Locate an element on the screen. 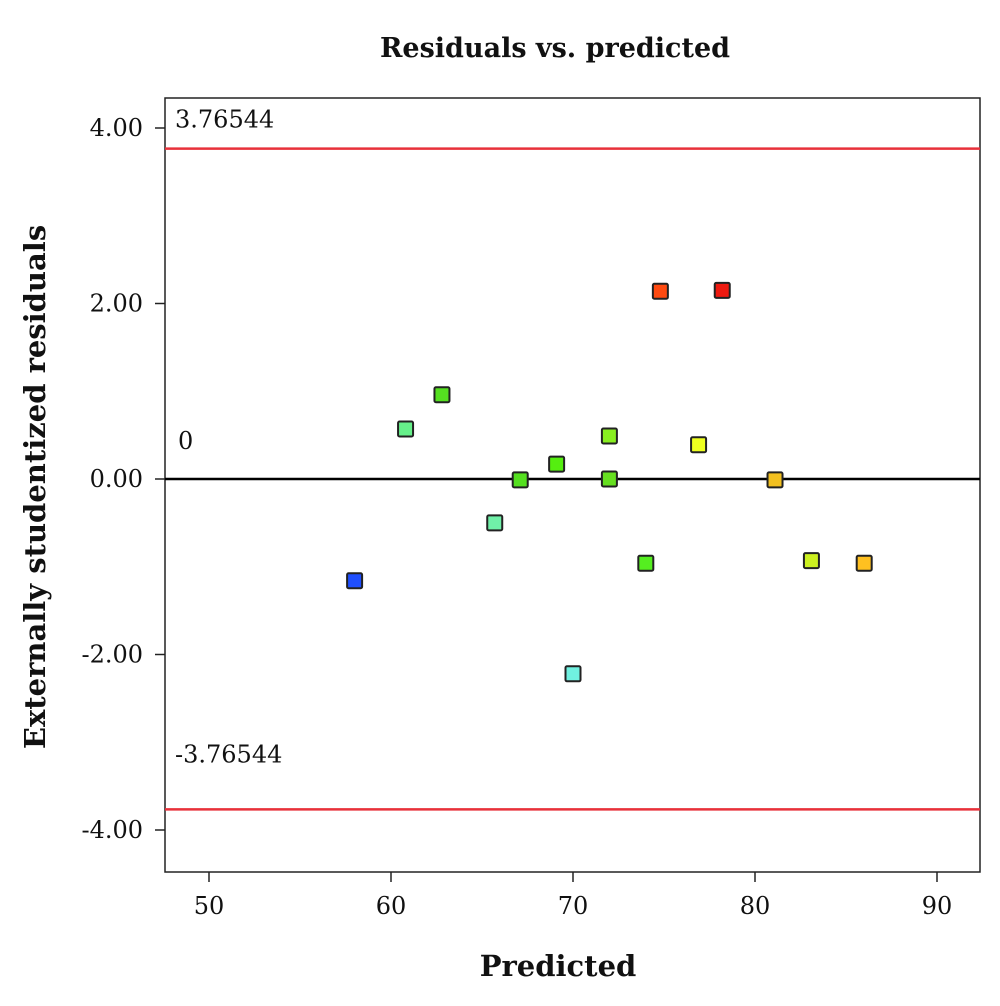 Image resolution: width=1000 pixels, height=1006 pixels. reference-line-label: -3.76544 is located at coordinates (228, 754).